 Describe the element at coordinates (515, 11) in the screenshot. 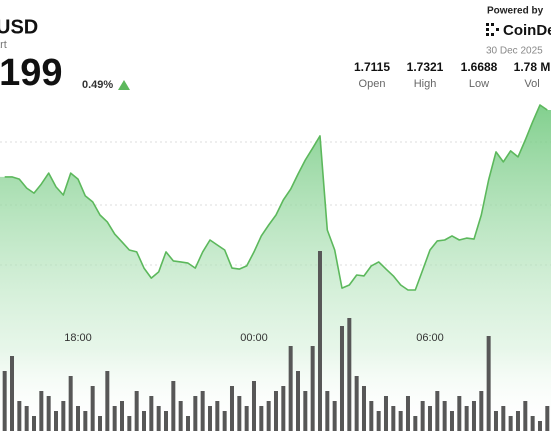

I see `powered-by: Powered by` at that location.